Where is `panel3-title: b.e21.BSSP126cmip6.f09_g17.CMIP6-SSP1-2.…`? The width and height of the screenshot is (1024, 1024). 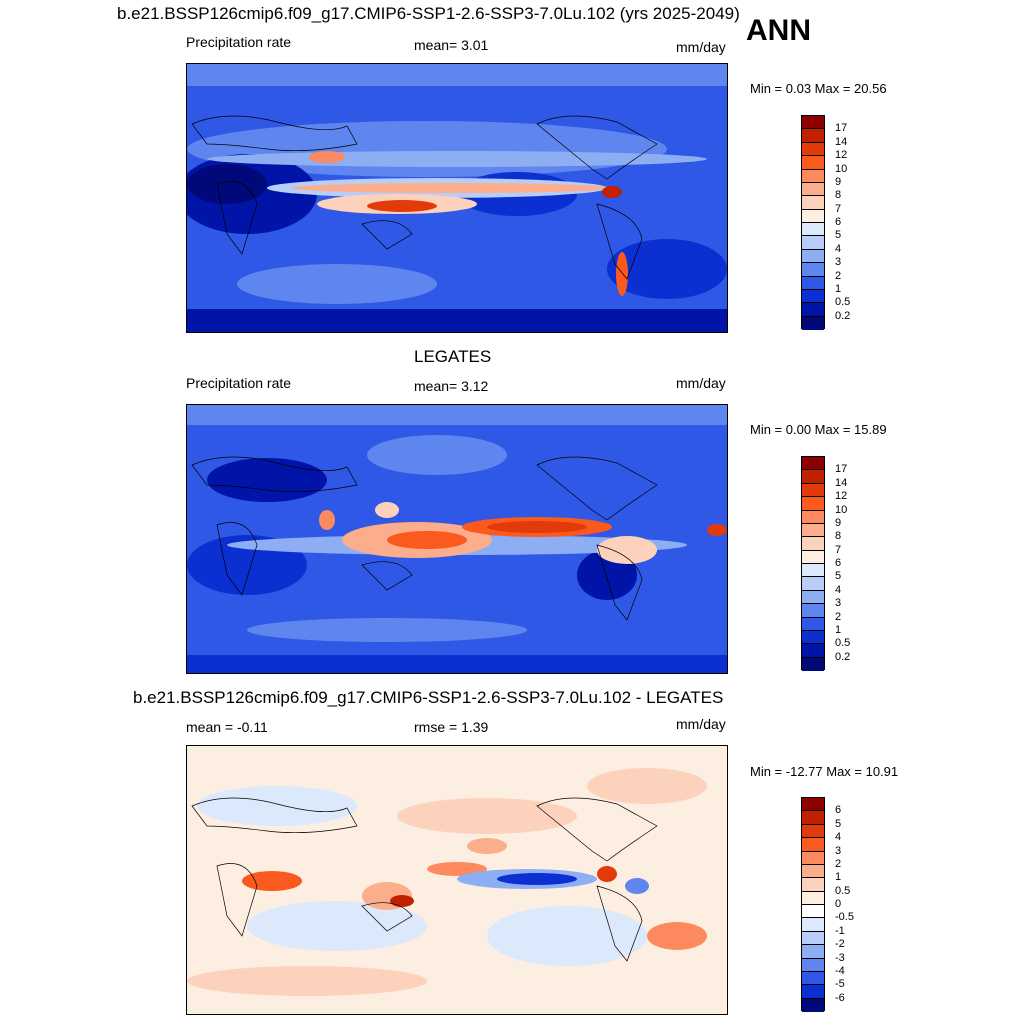 panel3-title: b.e21.BSSP126cmip6.f09_g17.CMIP6-SSP1-2.… is located at coordinates (428, 697).